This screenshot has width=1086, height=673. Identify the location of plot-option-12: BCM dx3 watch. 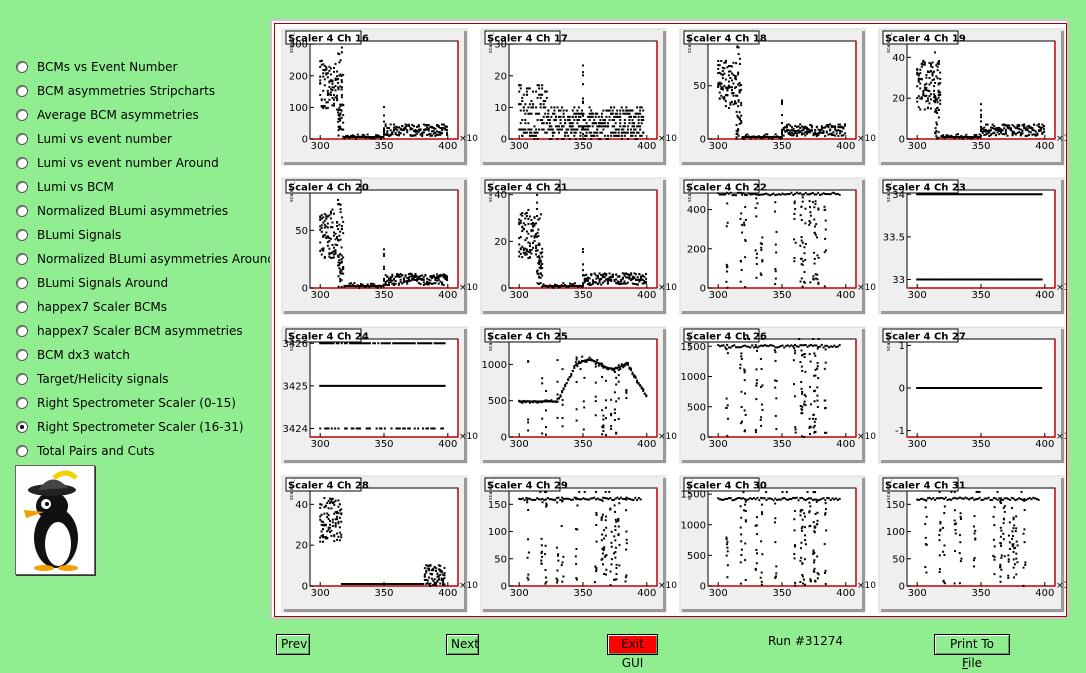
(141, 355).